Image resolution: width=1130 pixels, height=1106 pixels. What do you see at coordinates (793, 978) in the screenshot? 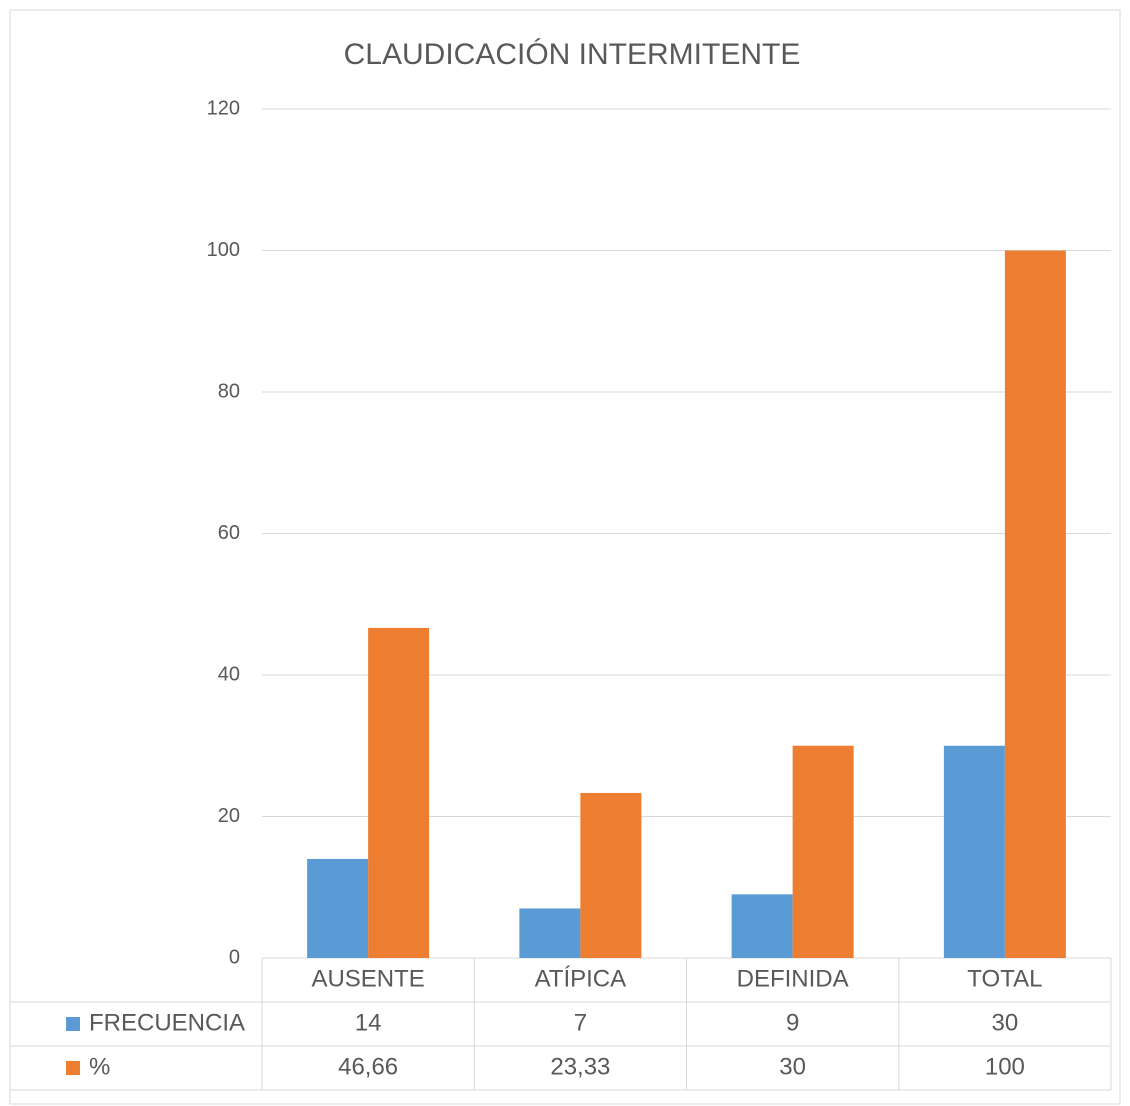
I see `x-tick-label: DEFINIDA` at bounding box center [793, 978].